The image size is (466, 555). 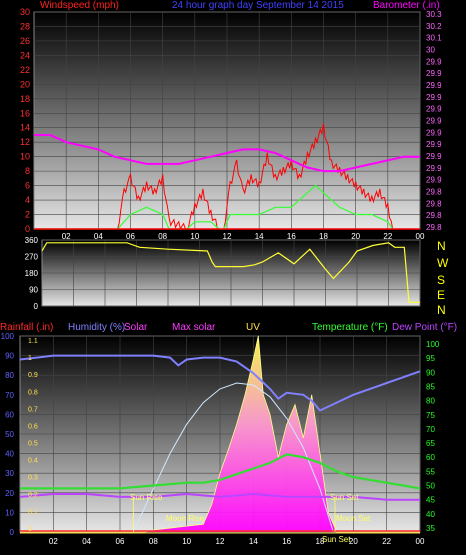 I want to click on temperature-tick-label: 75, so click(x=430, y=415).